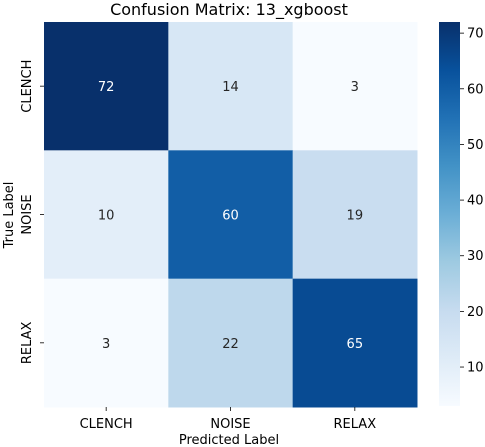  Describe the element at coordinates (475, 201) in the screenshot. I see `colorbar-tick-label: 40` at that location.